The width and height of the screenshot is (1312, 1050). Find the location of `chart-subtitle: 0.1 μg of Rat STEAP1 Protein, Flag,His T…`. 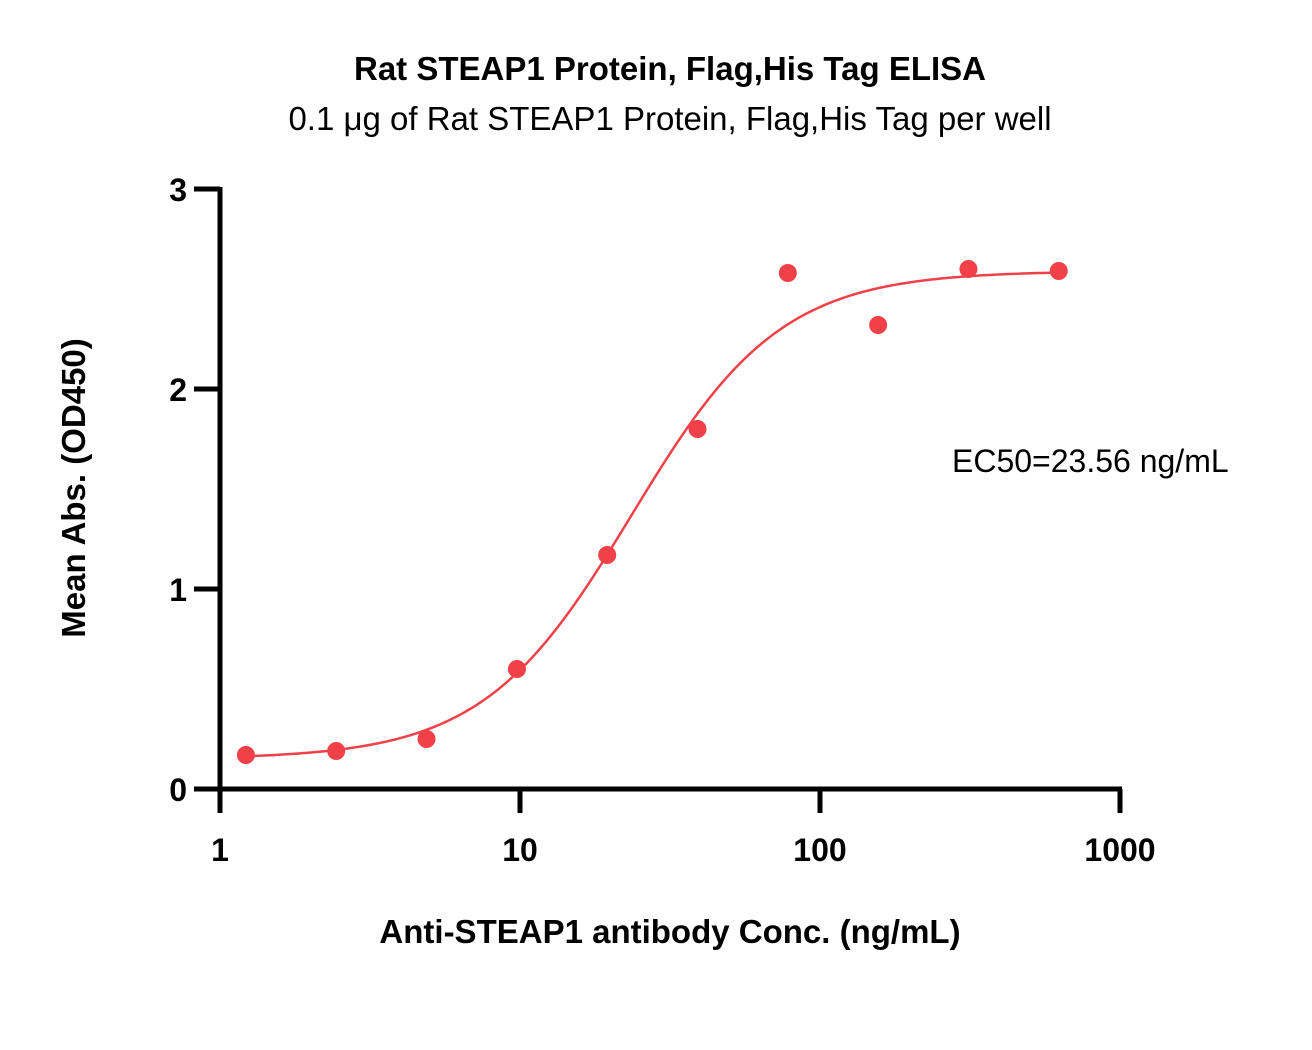

chart-subtitle: 0.1 μg of Rat STEAP1 Protein, Flag,His T… is located at coordinates (669, 118).